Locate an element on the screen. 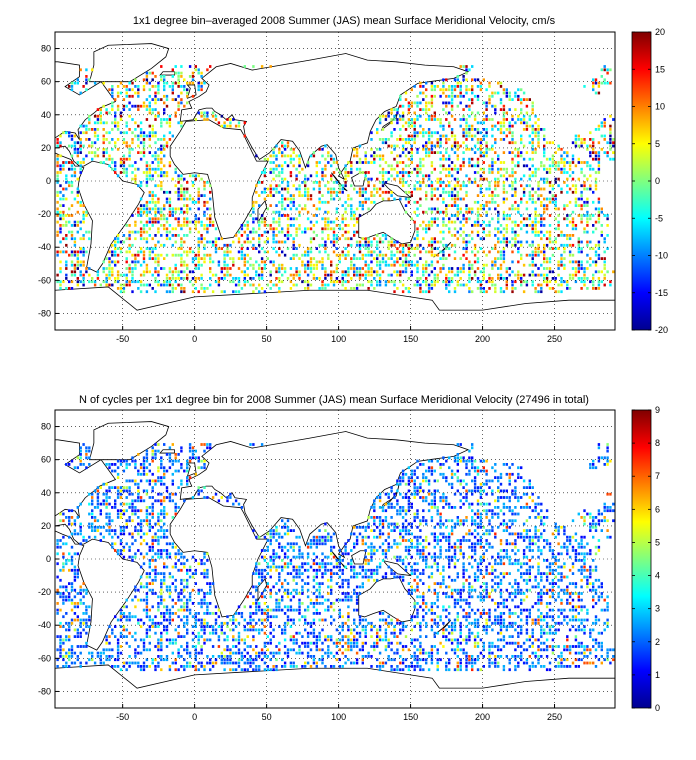 This screenshot has width=696, height=760. y-tick-label: 0 is located at coordinates (48, 181).